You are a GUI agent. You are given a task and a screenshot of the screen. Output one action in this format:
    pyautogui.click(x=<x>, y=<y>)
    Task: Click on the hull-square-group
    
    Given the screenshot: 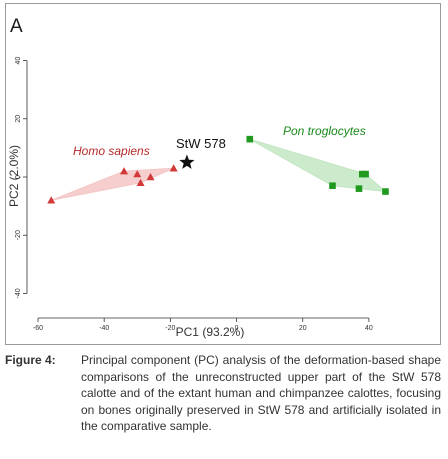 What is the action you would take?
    pyautogui.click(x=318, y=165)
    